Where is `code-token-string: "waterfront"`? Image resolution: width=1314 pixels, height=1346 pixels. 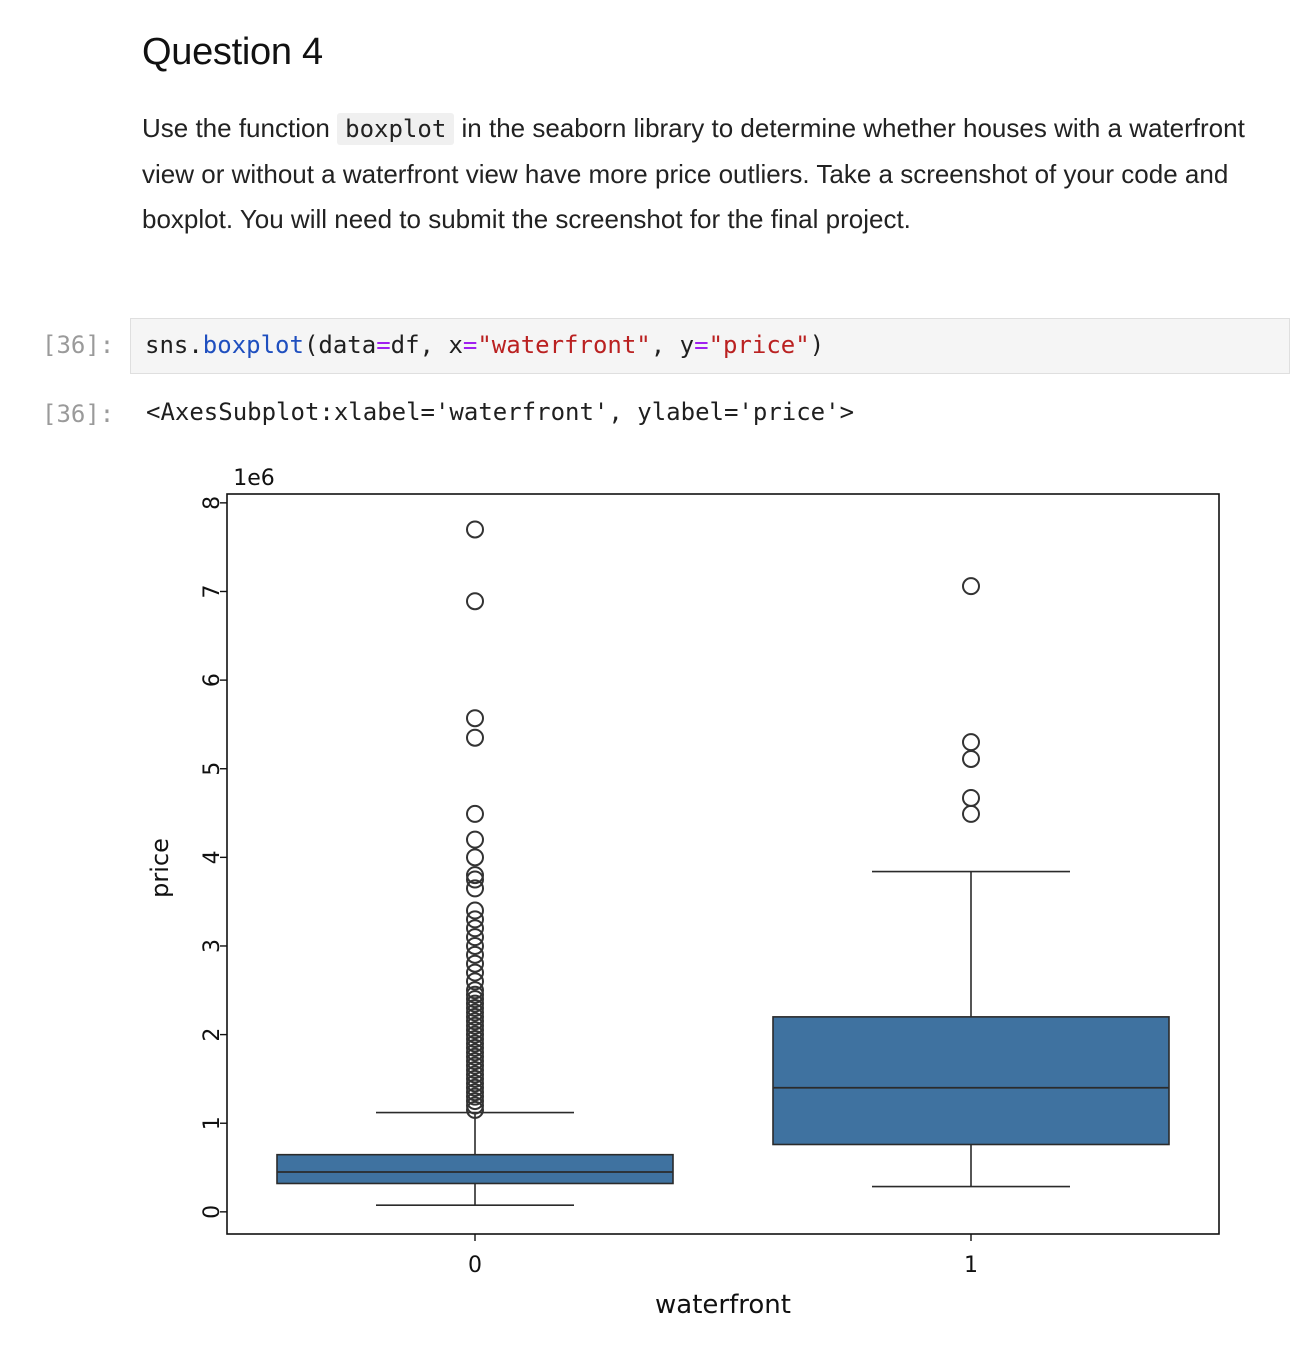 code-token-string: "waterfront" is located at coordinates (564, 345).